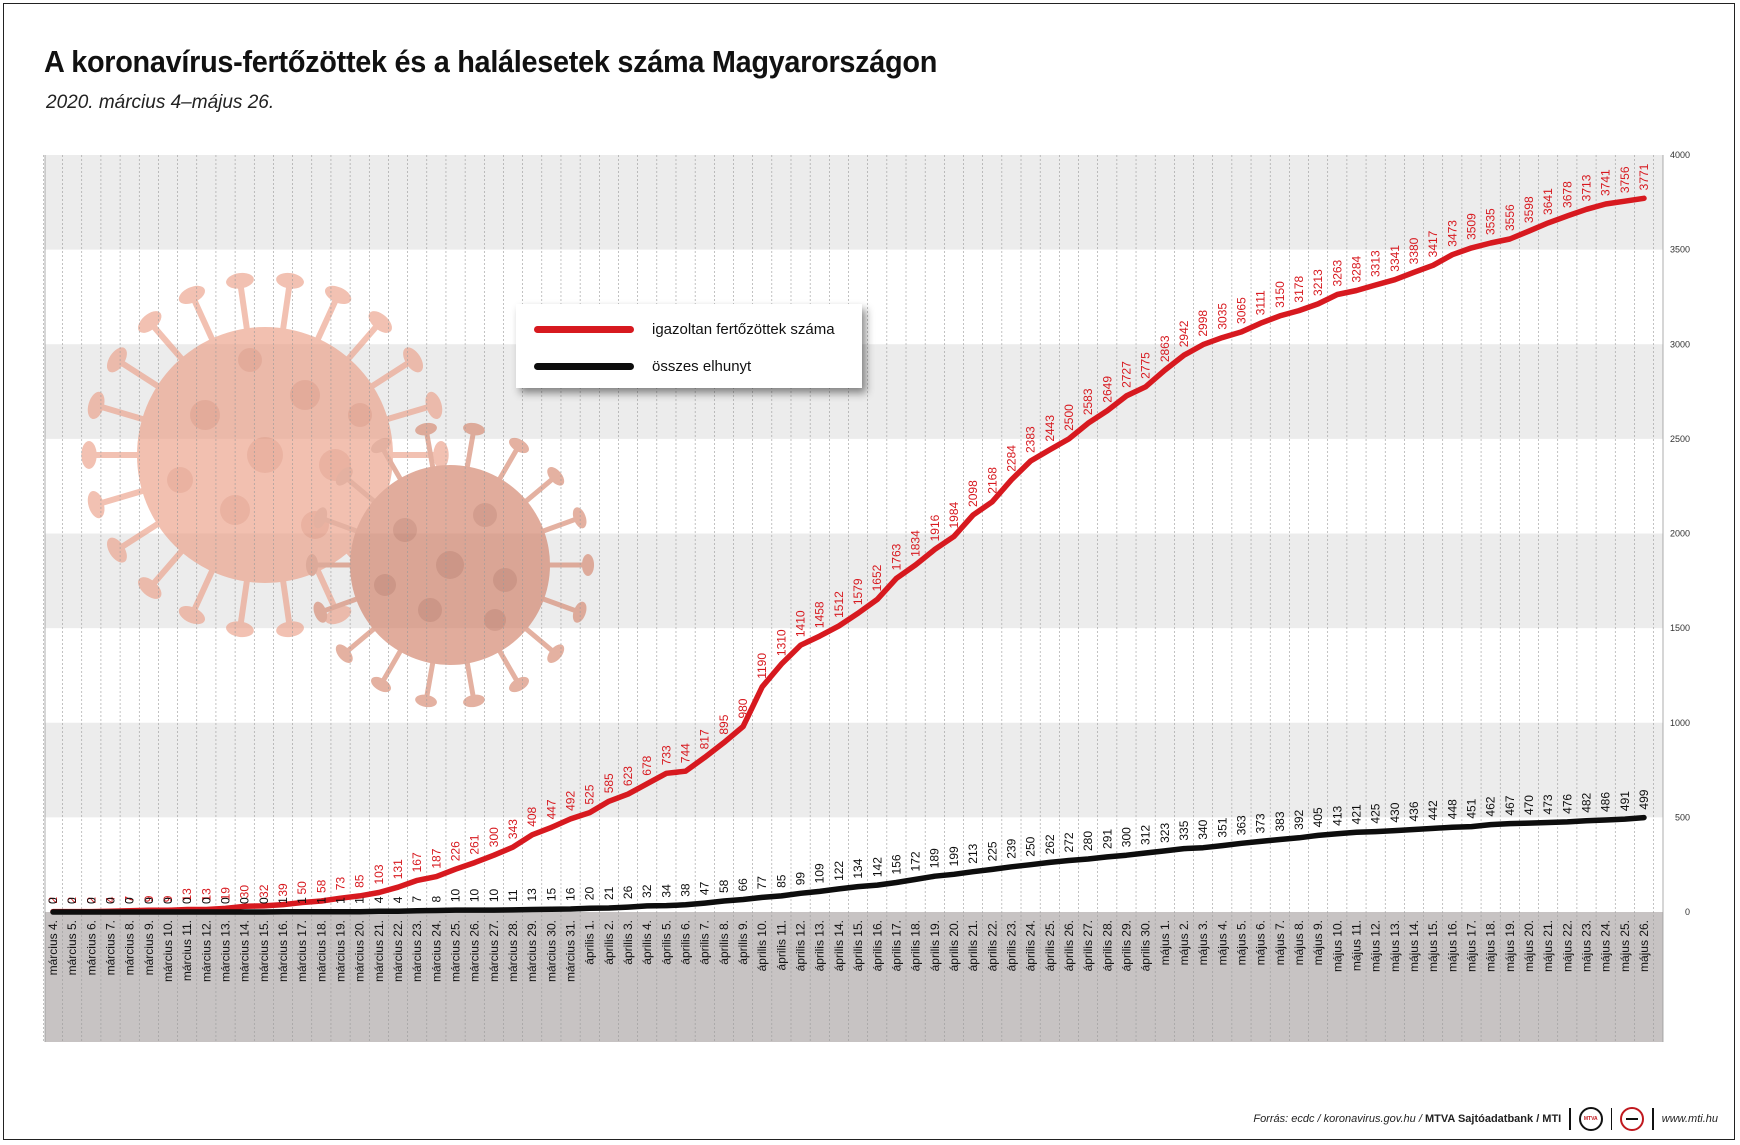 The height and width of the screenshot is (1145, 1740). What do you see at coordinates (72, 900) in the screenshot?
I see `infected-value-label: 2` at bounding box center [72, 900].